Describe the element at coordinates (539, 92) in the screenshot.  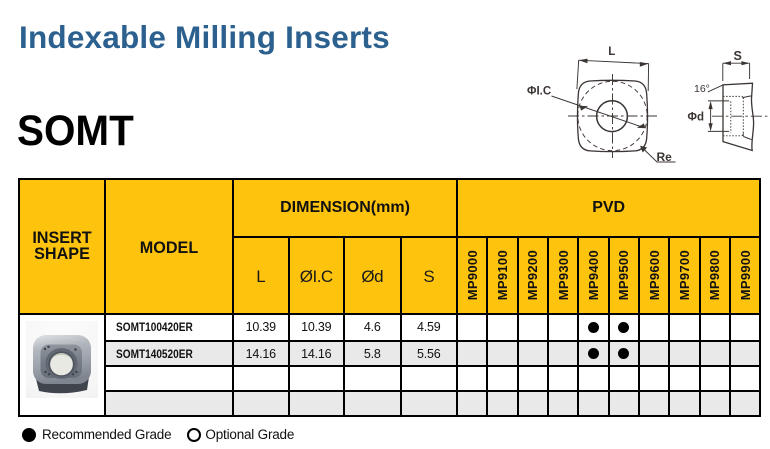
I see `svg-text: ΦI.C` at that location.